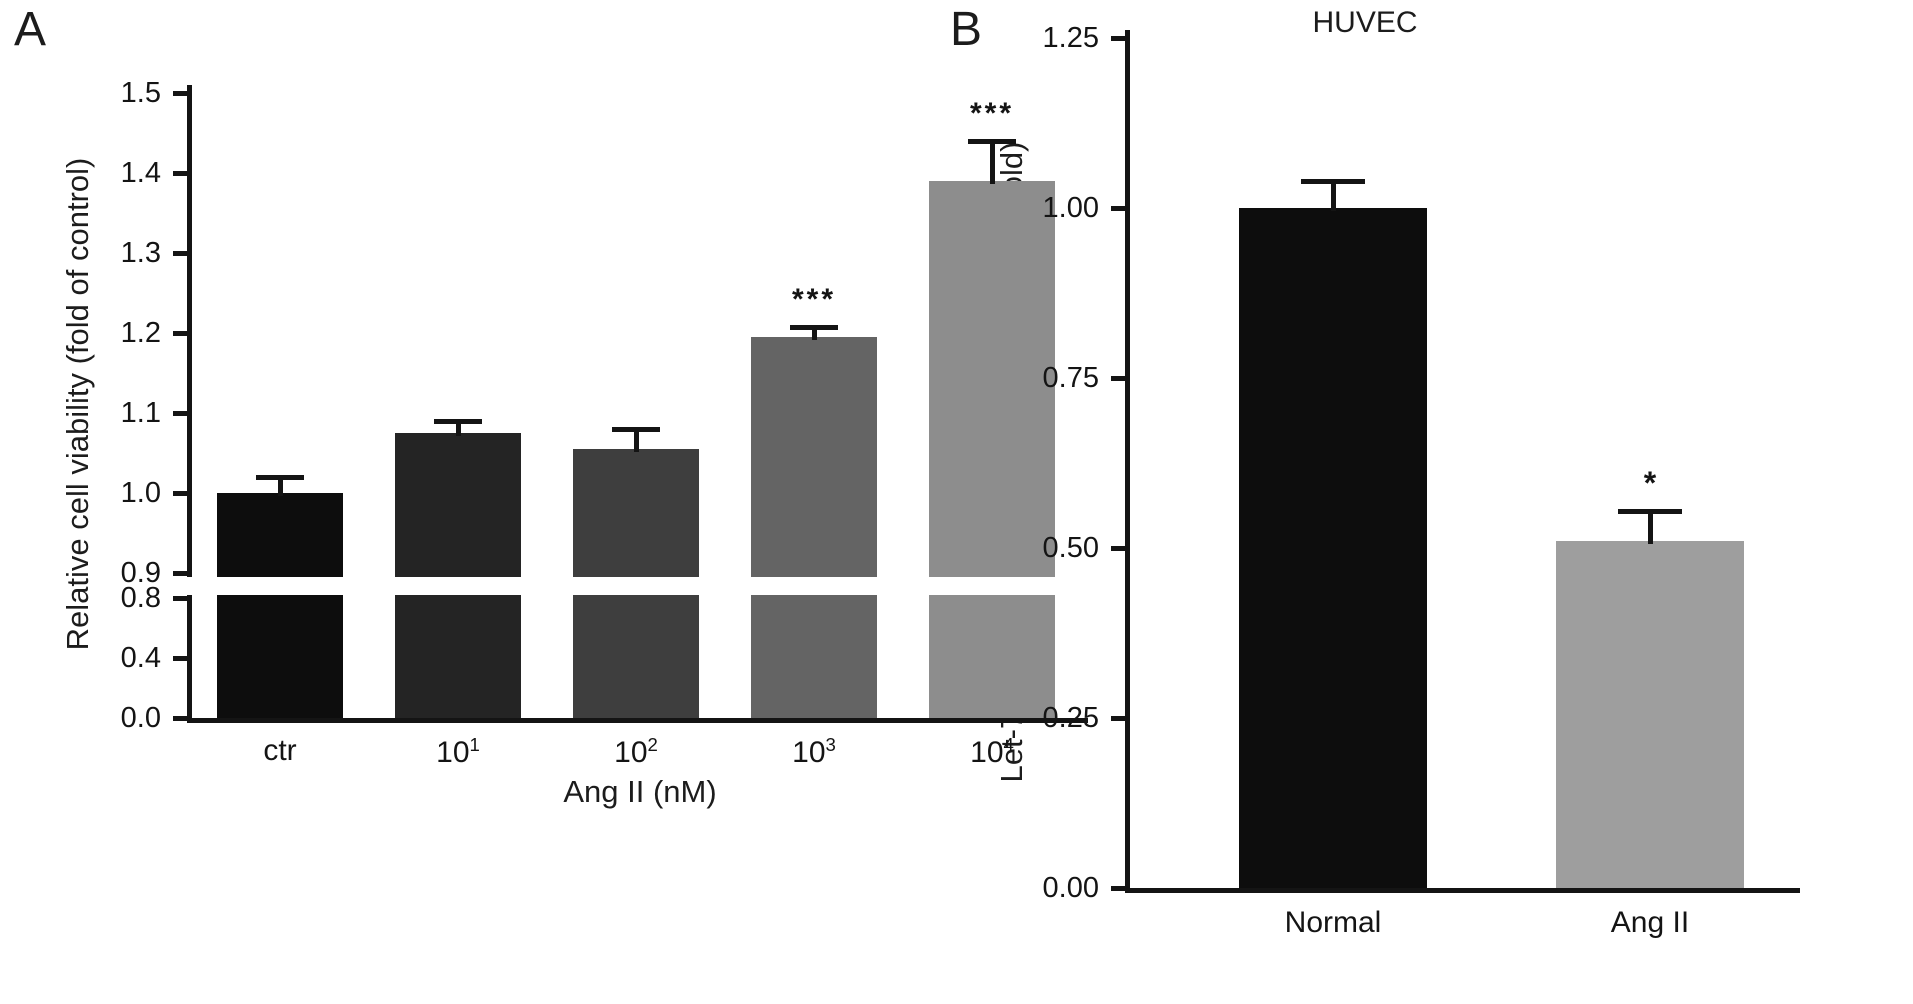  Describe the element at coordinates (1333, 922) in the screenshot. I see `x-tick-label: Normal` at that location.